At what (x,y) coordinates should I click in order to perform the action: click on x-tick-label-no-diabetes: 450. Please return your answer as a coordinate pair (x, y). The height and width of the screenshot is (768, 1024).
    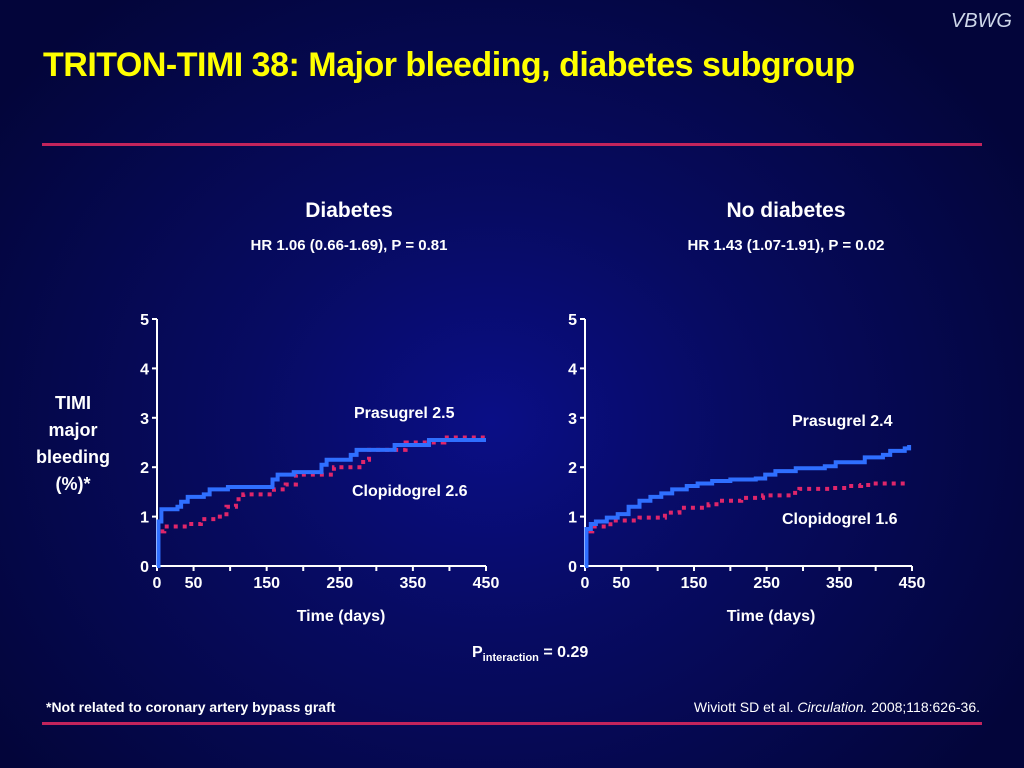
    Looking at the image, I should click on (912, 583).